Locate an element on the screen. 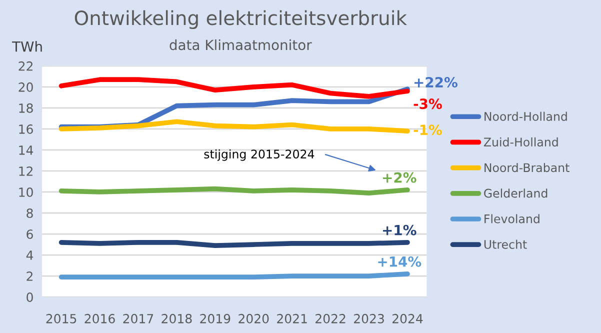 This screenshot has height=333, width=601. legend-label: Flevoland is located at coordinates (512, 219).